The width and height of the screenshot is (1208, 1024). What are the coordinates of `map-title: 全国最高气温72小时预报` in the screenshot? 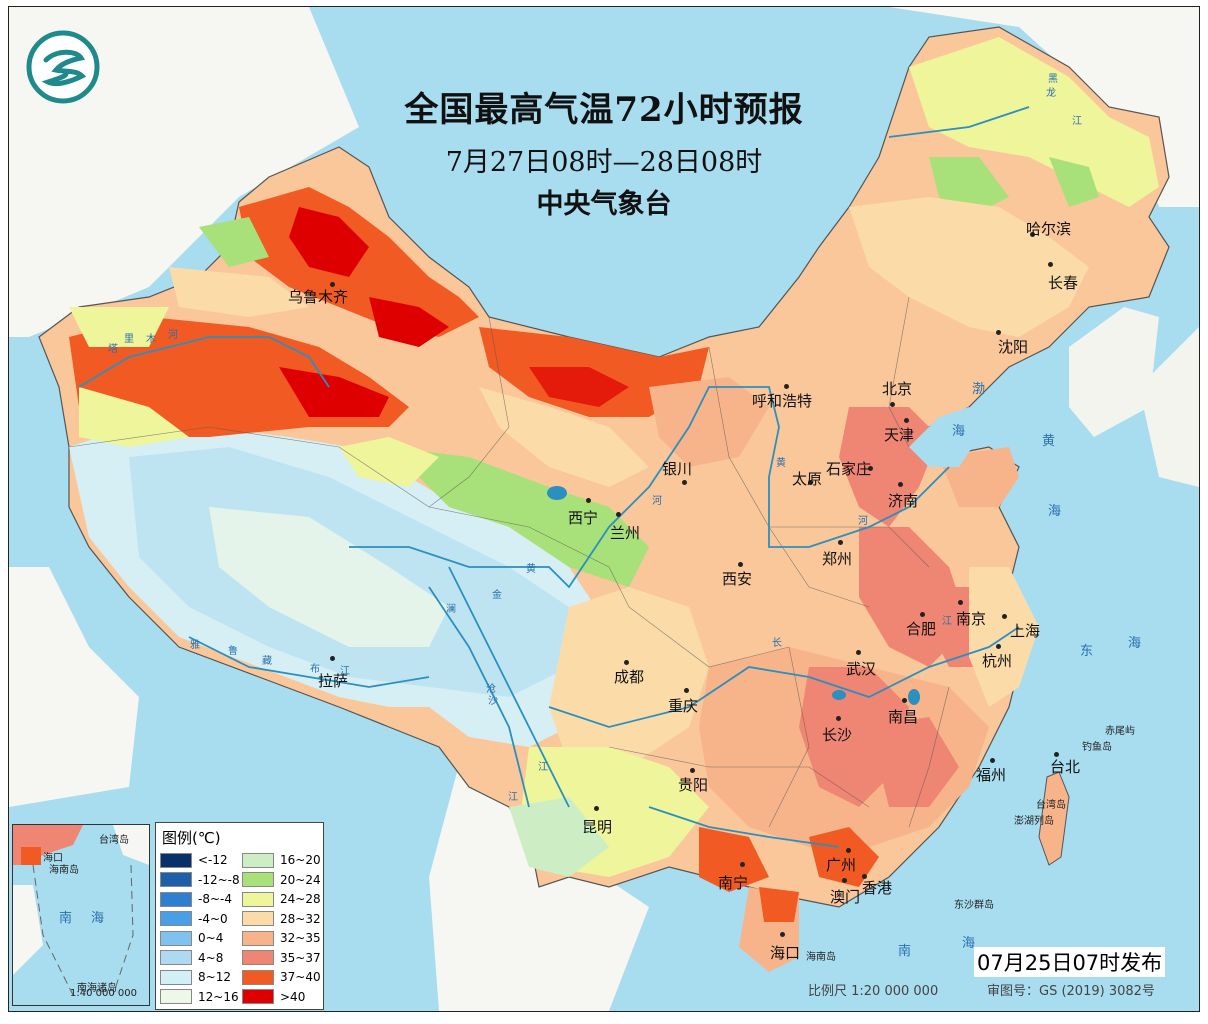 It's located at (604, 110).